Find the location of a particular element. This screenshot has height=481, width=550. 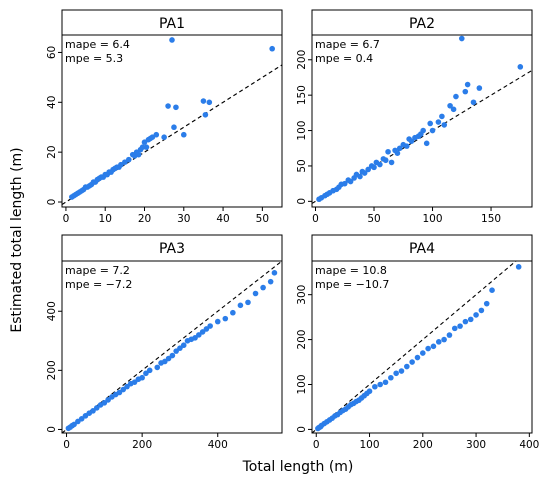

x-tick-label: 200 is located at coordinates (423, 445).